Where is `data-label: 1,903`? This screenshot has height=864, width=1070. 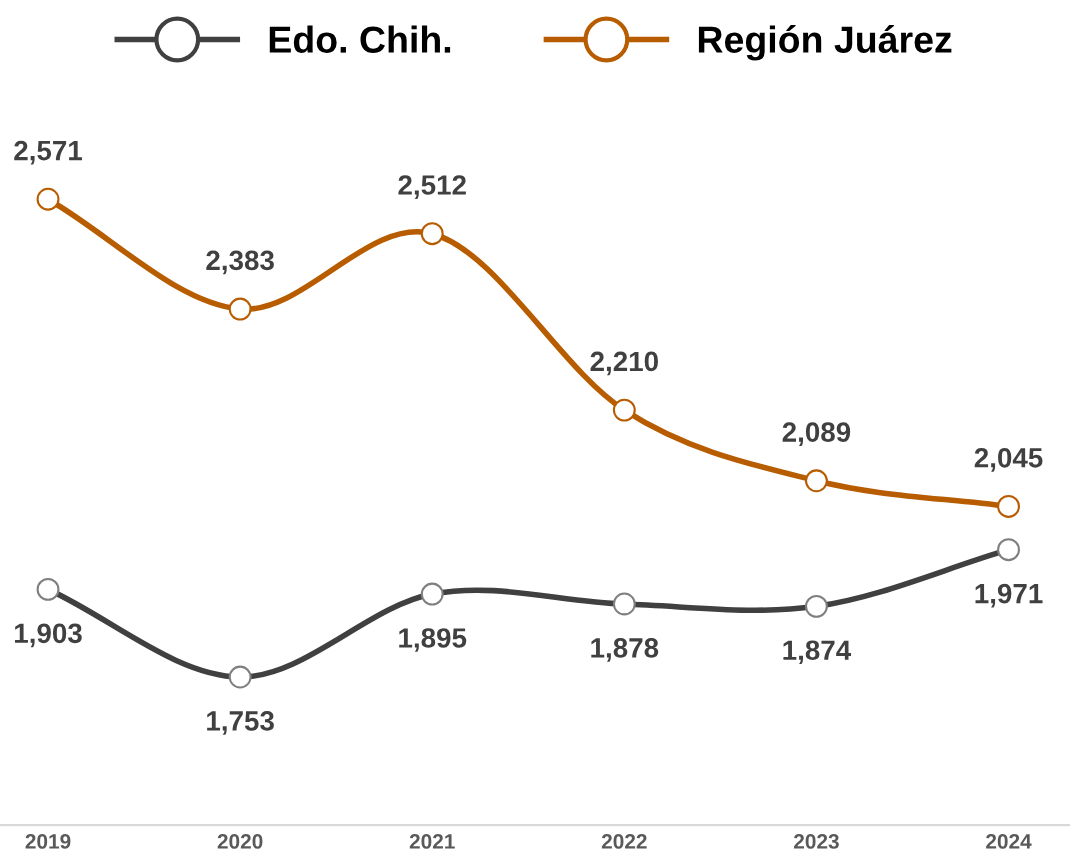
data-label: 1,903 is located at coordinates (48, 635).